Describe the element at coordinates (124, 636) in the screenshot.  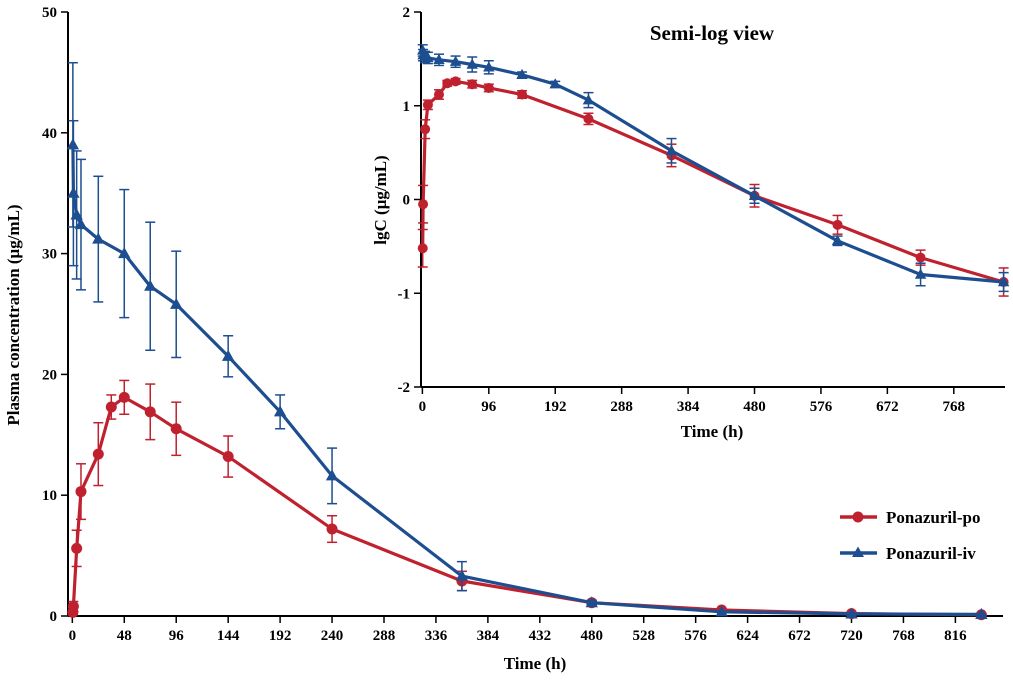
I see `main-x-tick-label: 48` at that location.